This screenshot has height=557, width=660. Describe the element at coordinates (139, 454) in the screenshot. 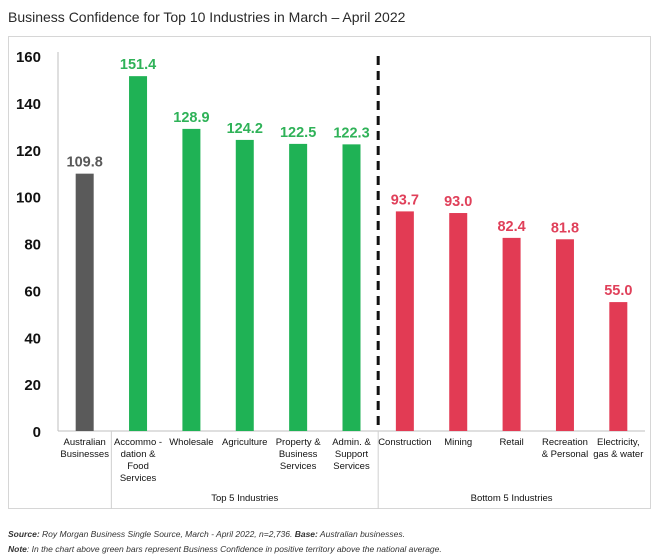

I see `category-label: dation &` at that location.